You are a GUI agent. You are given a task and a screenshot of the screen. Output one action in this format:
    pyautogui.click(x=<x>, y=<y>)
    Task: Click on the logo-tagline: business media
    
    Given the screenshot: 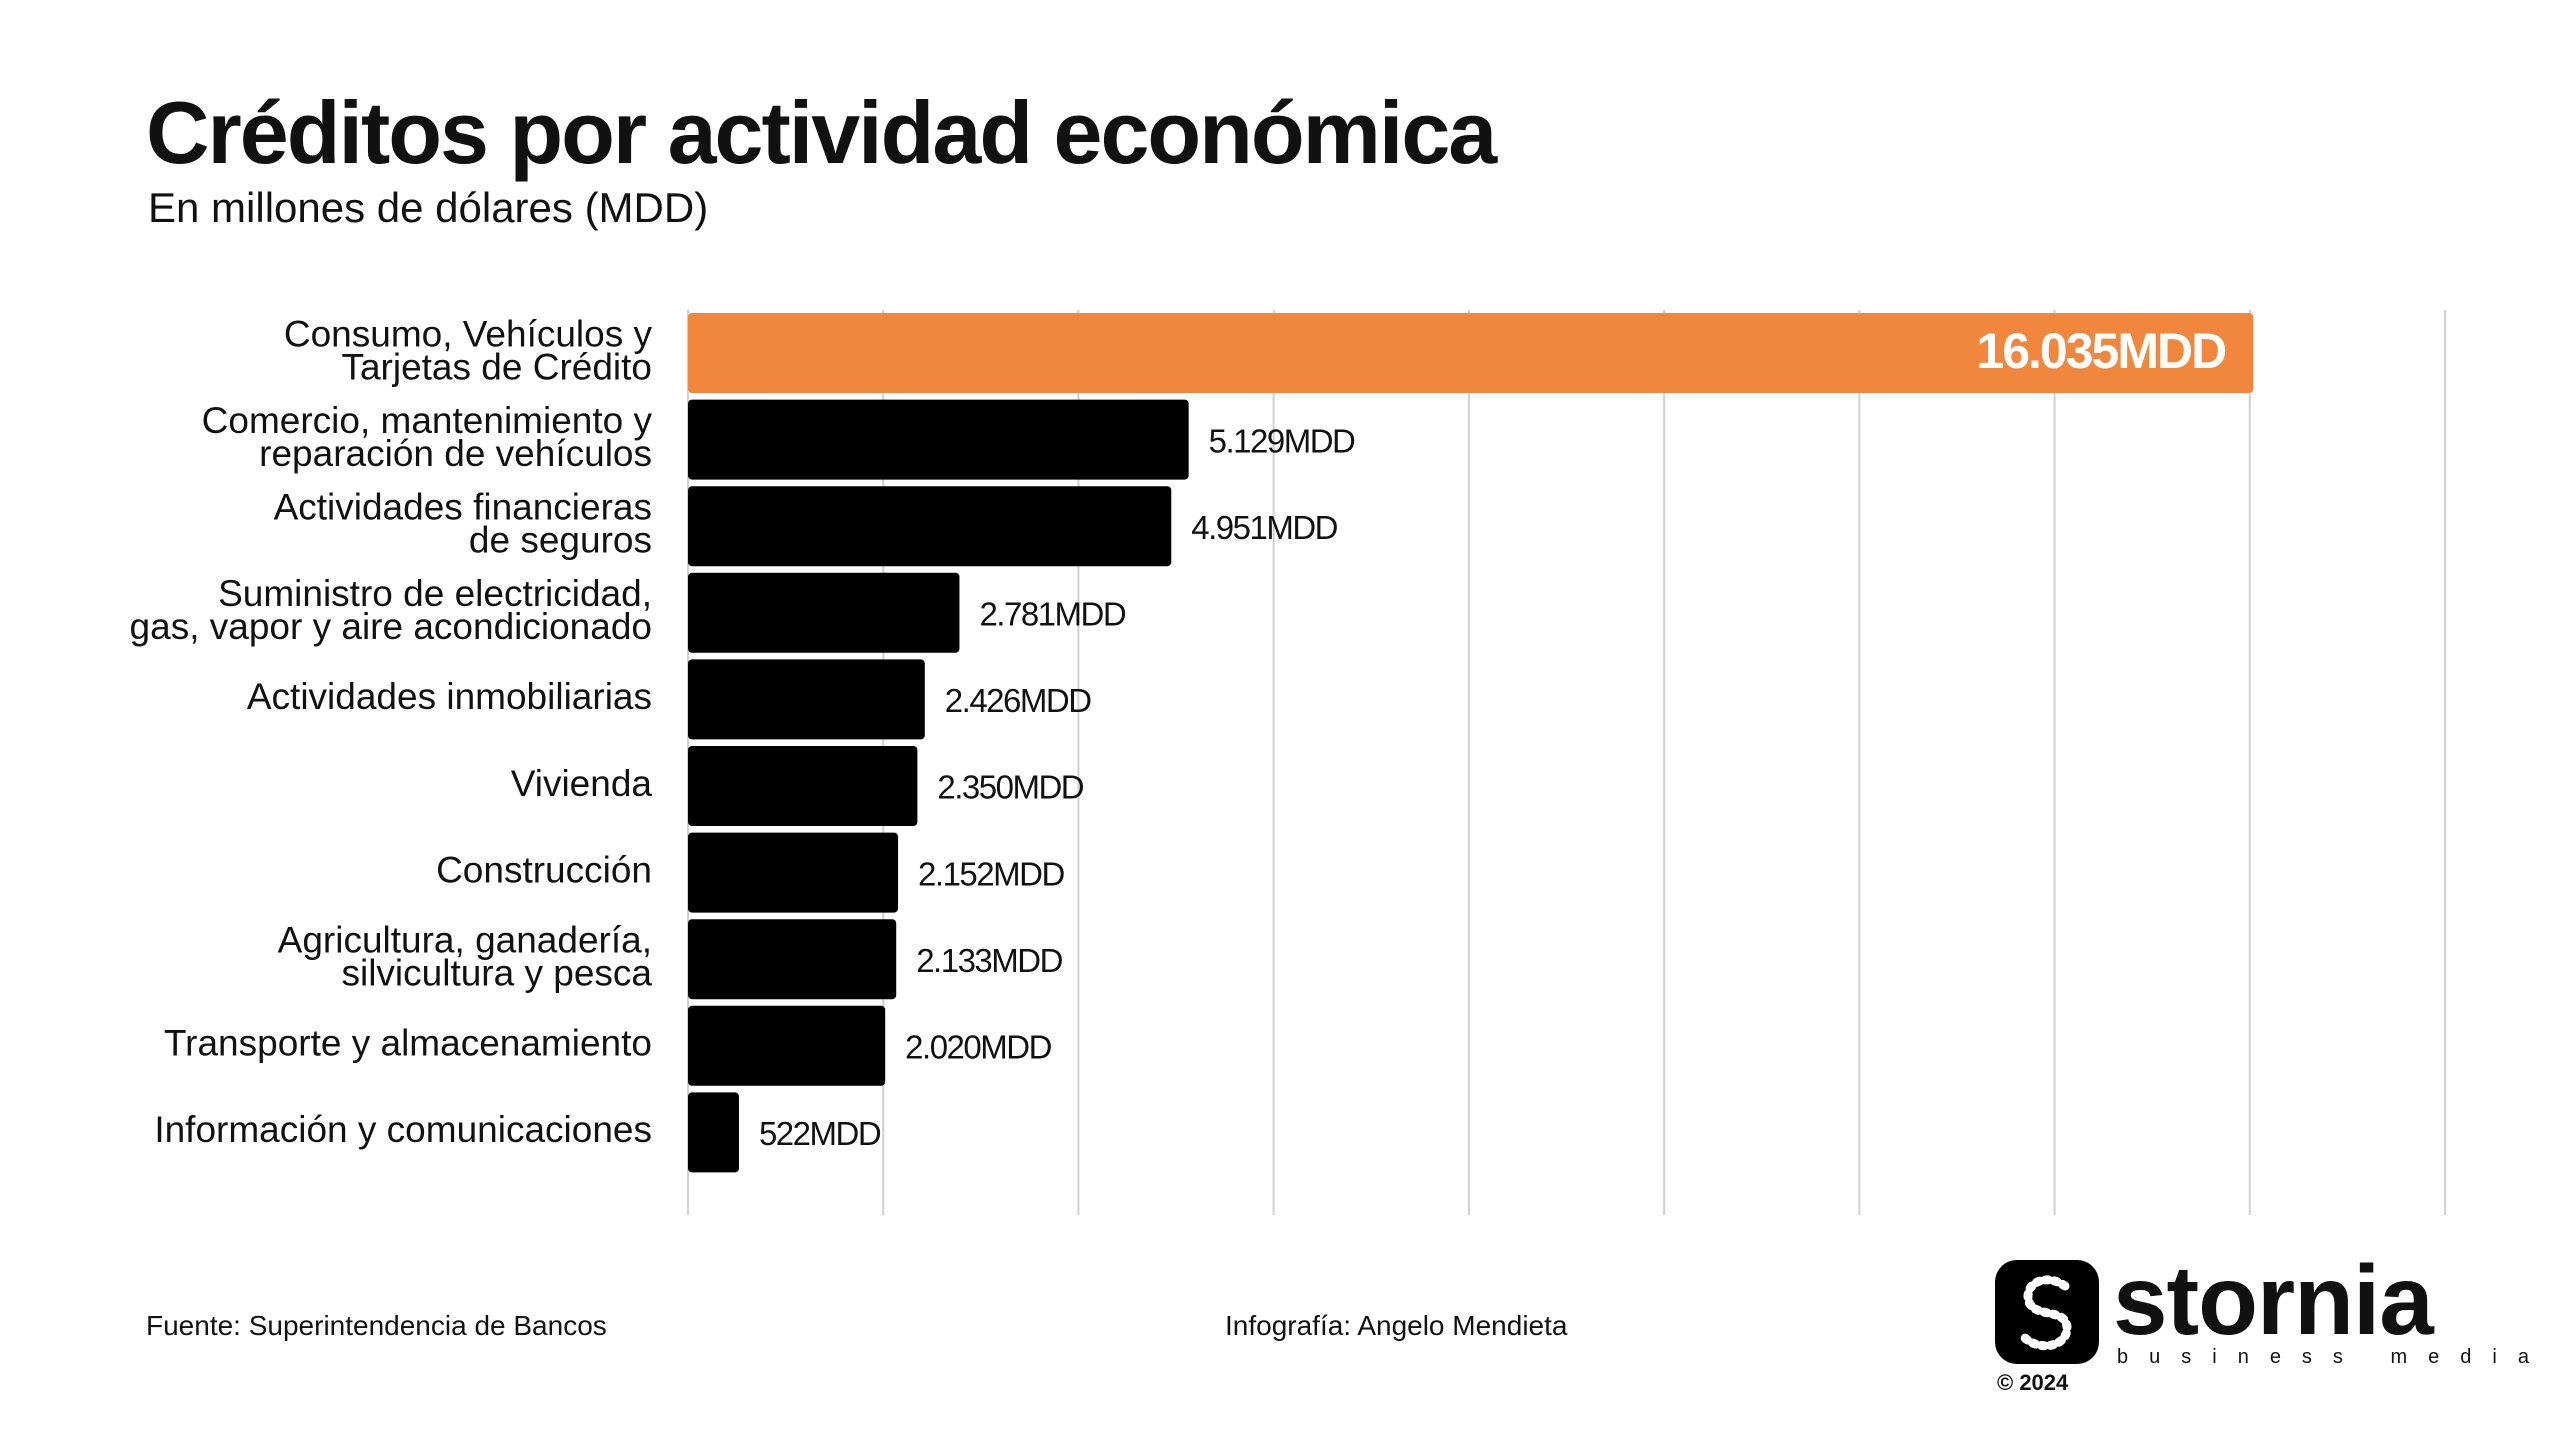 What is the action you would take?
    pyautogui.click(x=2333, y=1357)
    